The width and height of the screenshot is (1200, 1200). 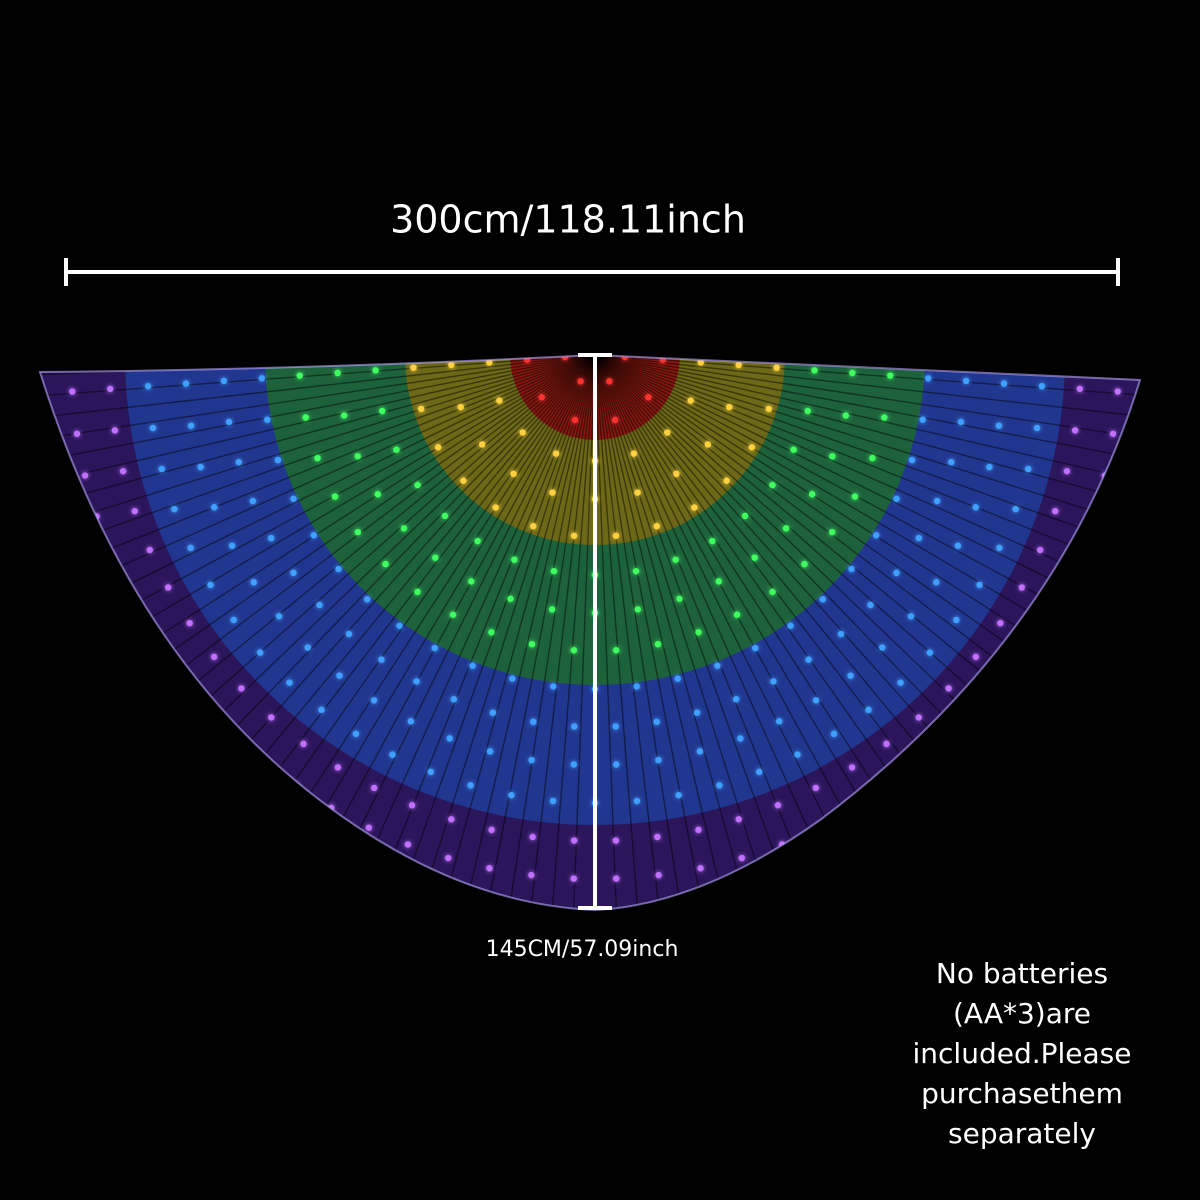 I want to click on height-label: 145CM/57.09inch, so click(x=582, y=949).